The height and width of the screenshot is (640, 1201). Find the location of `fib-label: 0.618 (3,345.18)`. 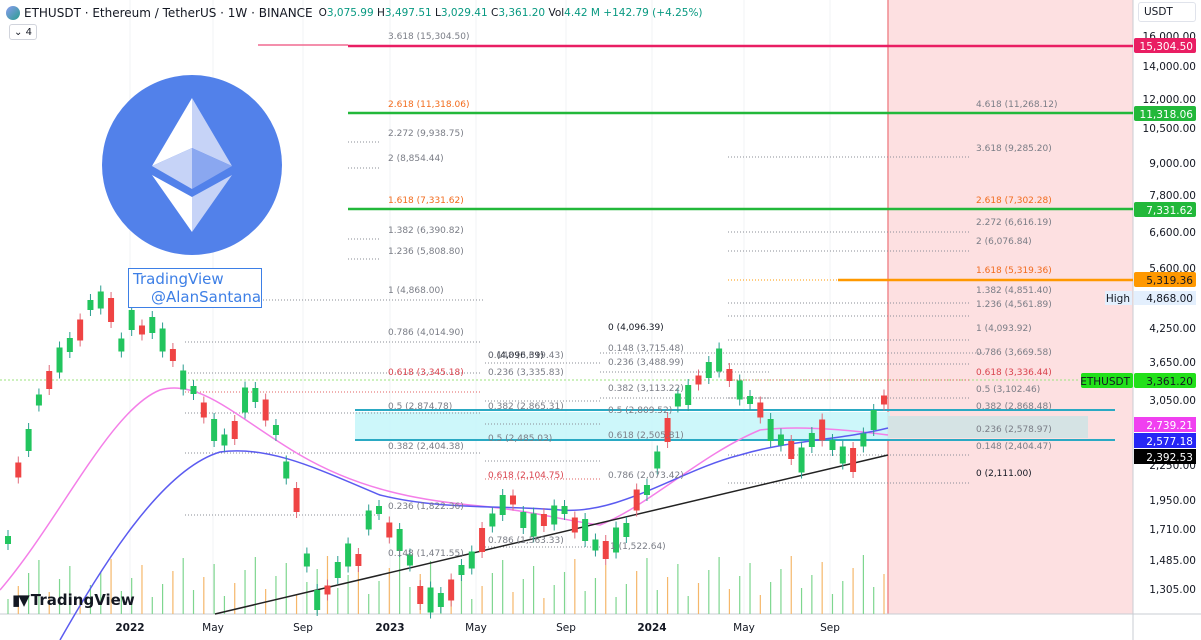

fib-label: 0.618 (3,345.18) is located at coordinates (426, 373).